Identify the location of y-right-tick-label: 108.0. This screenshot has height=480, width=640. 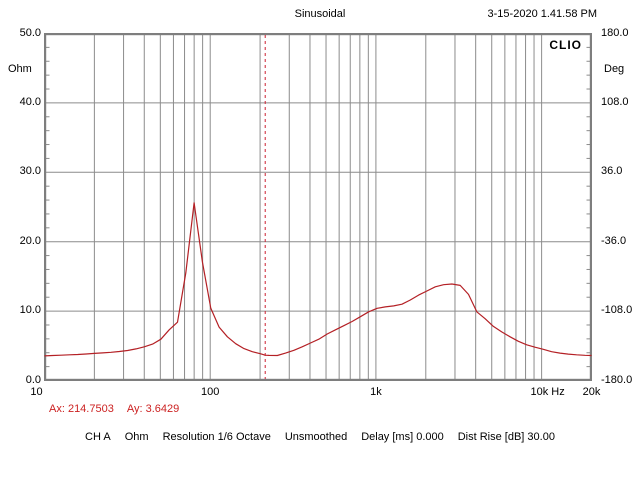
(615, 101).